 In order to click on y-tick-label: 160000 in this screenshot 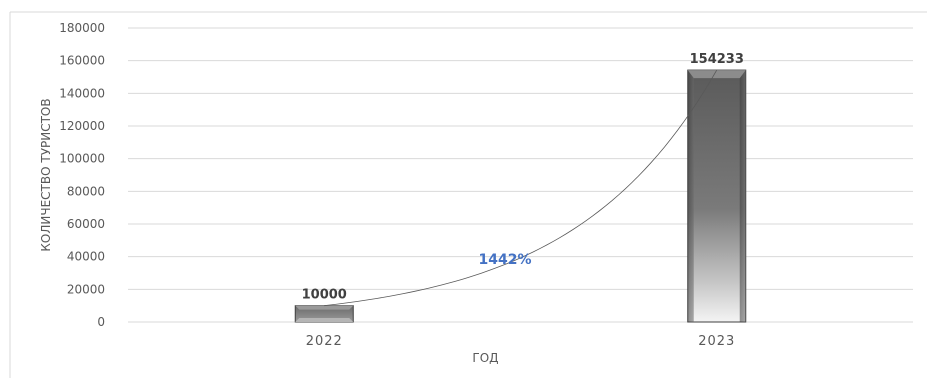, I will do `click(82, 61)`.